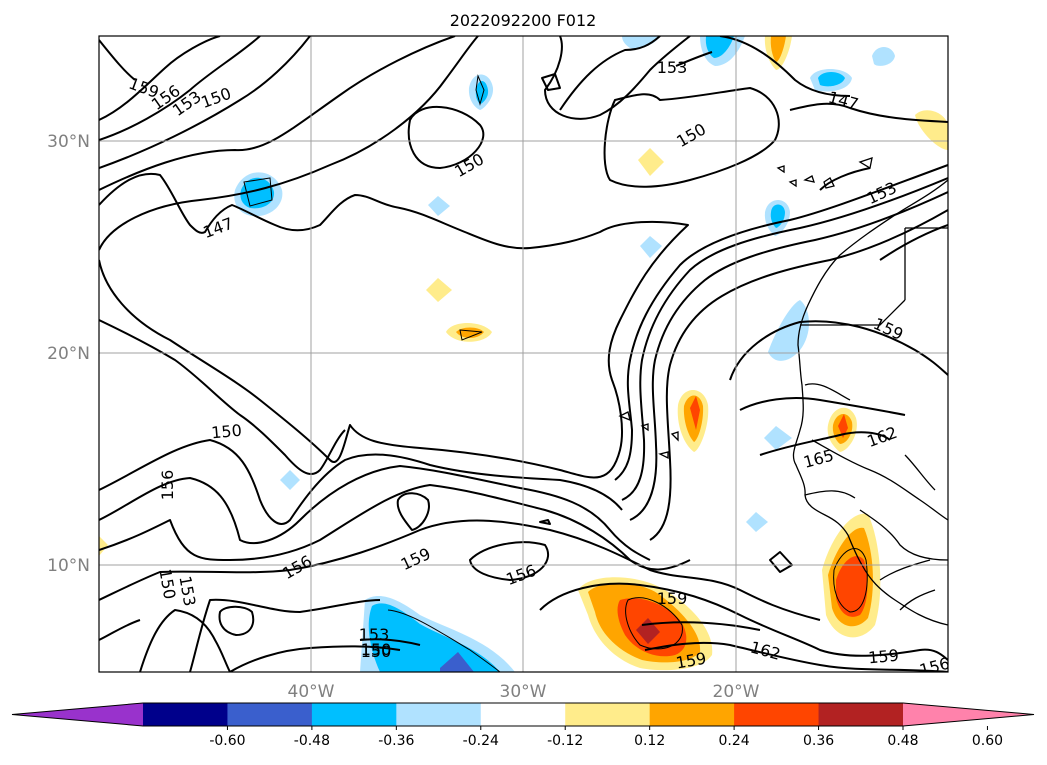 This screenshot has width=1047, height=765. I want to click on colorbar-tick-label: 0.12, so click(649, 741).